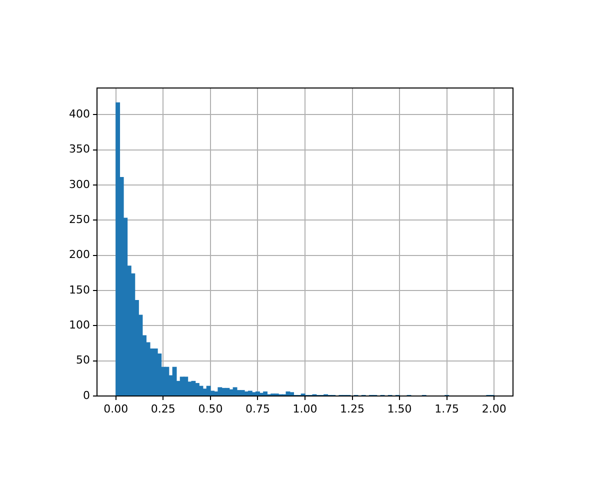 The height and width of the screenshot is (480, 600). What do you see at coordinates (79, 325) in the screenshot?
I see `y-tick-label: 100` at bounding box center [79, 325].